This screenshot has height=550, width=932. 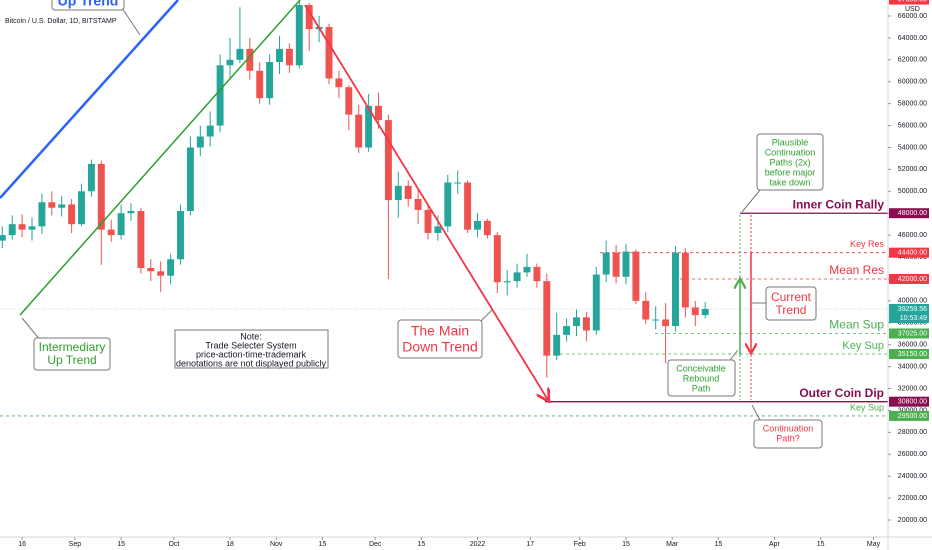 What do you see at coordinates (867, 244) in the screenshot?
I see `level-name: Key Res` at bounding box center [867, 244].